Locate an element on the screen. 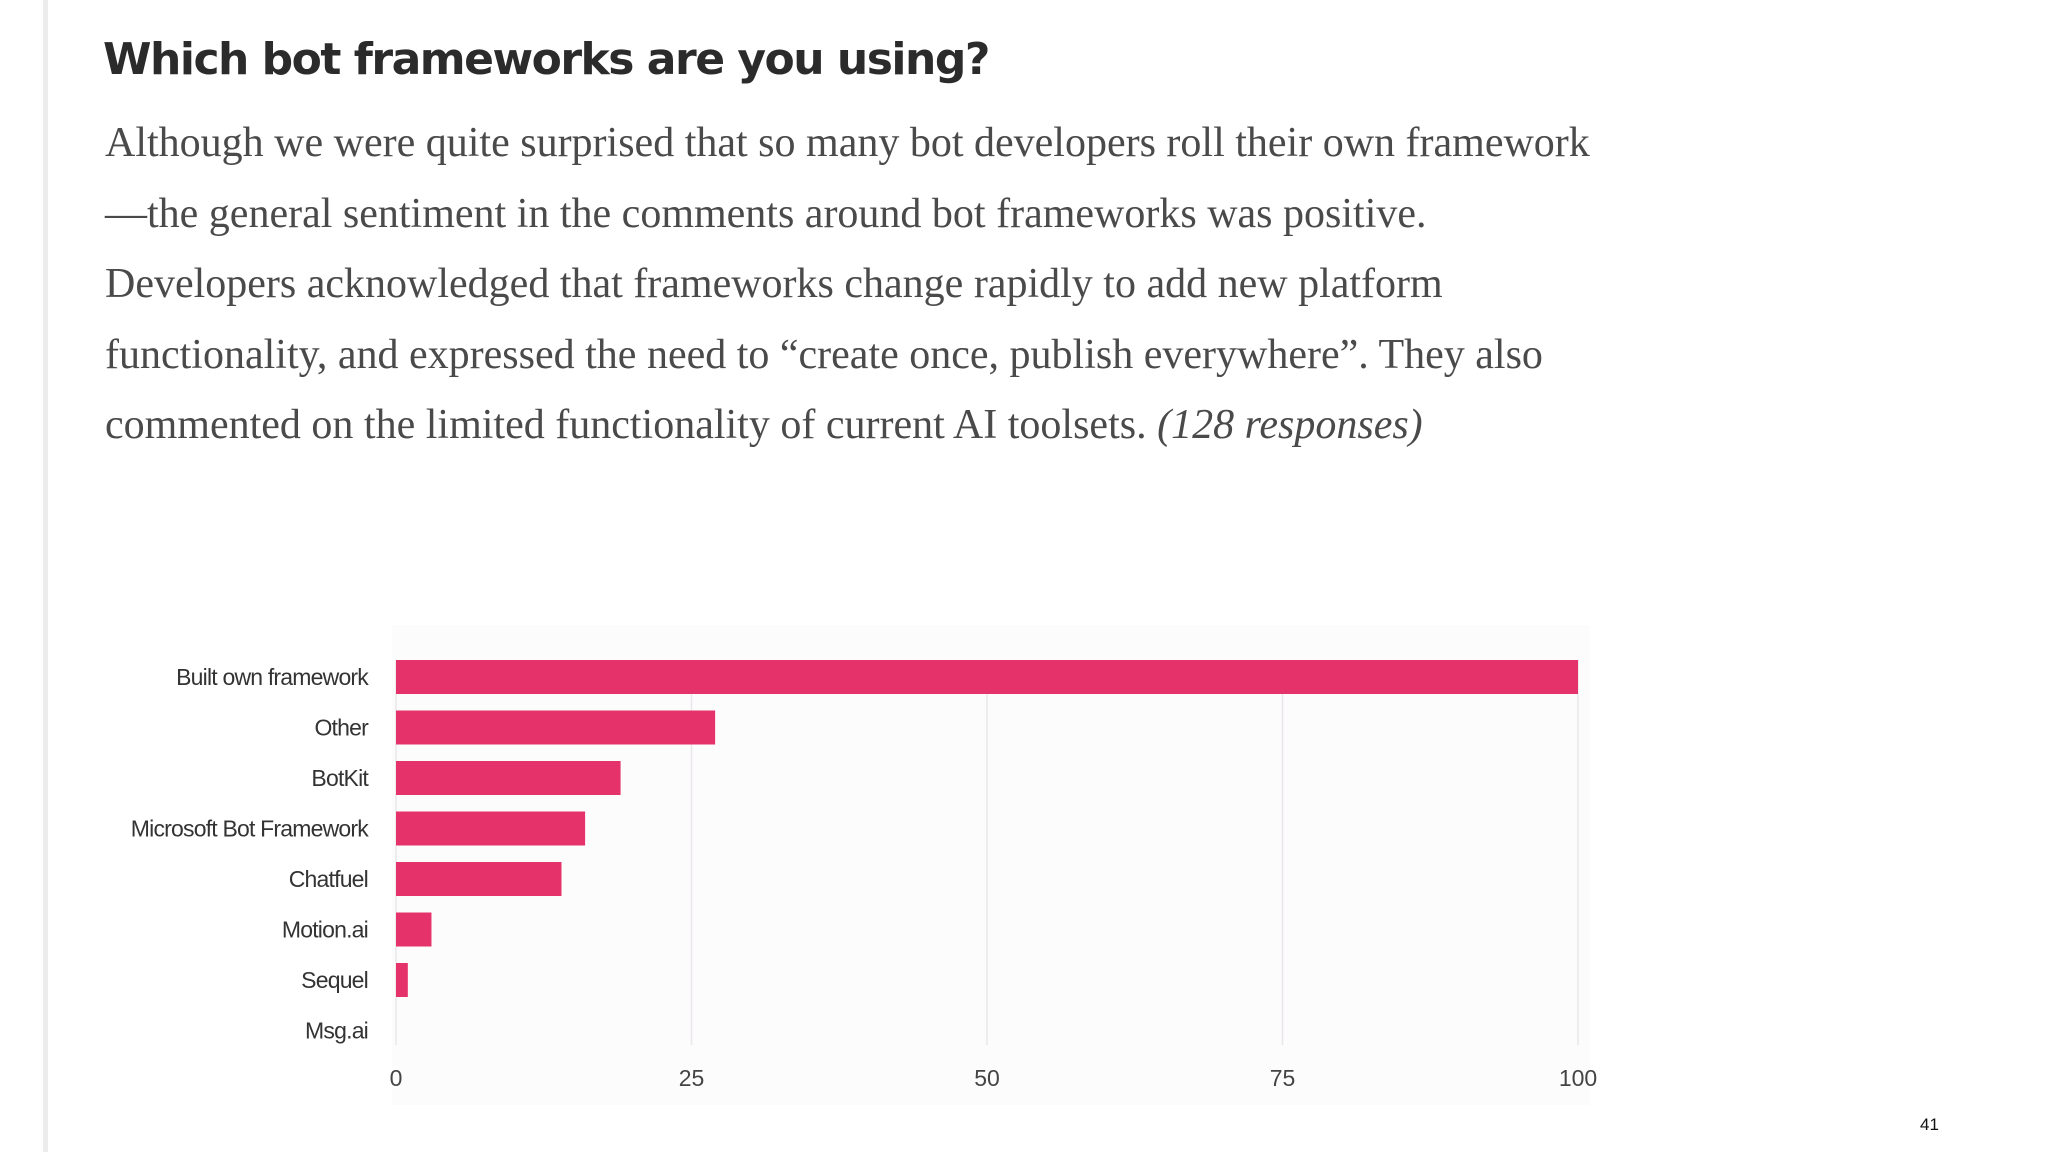  category-label-other: Other is located at coordinates (341, 728).